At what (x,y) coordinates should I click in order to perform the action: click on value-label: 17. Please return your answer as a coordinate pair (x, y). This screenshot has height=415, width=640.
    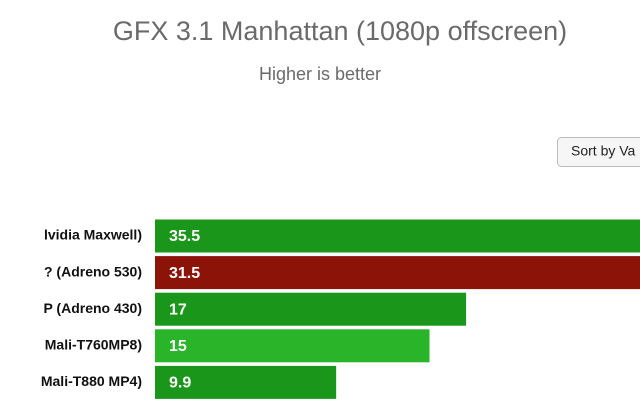
    Looking at the image, I should click on (178, 309).